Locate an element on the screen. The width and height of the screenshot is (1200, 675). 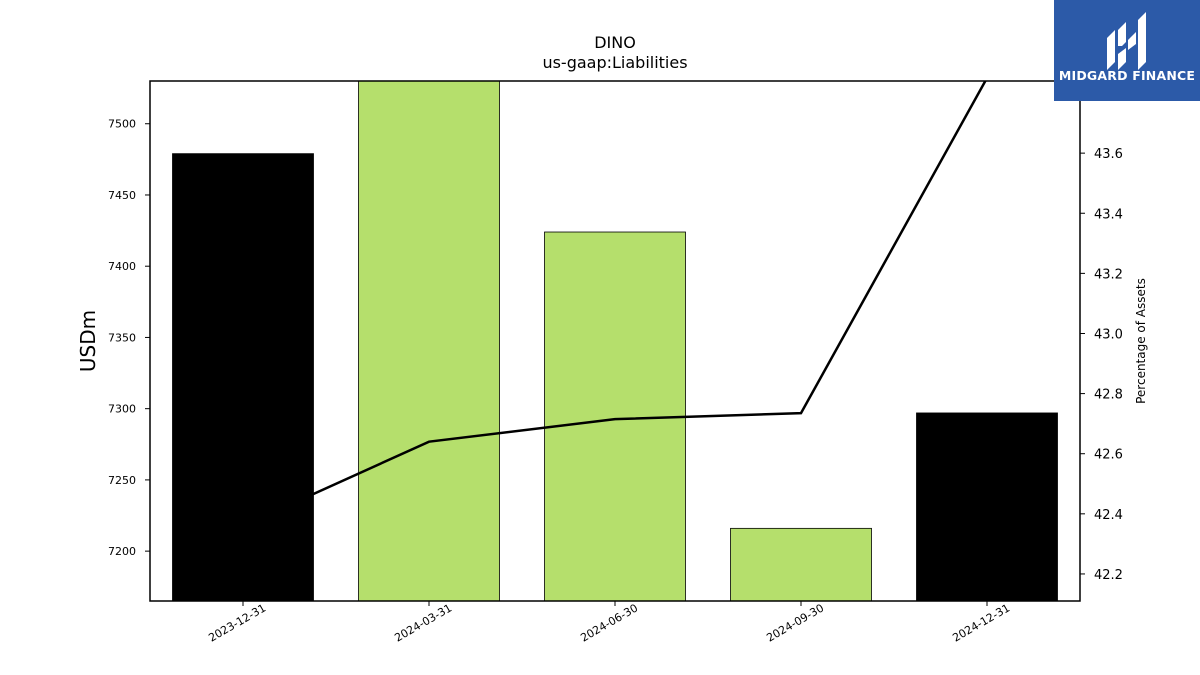
y-left-tick-label-7200: 7200 is located at coordinates (122, 551).